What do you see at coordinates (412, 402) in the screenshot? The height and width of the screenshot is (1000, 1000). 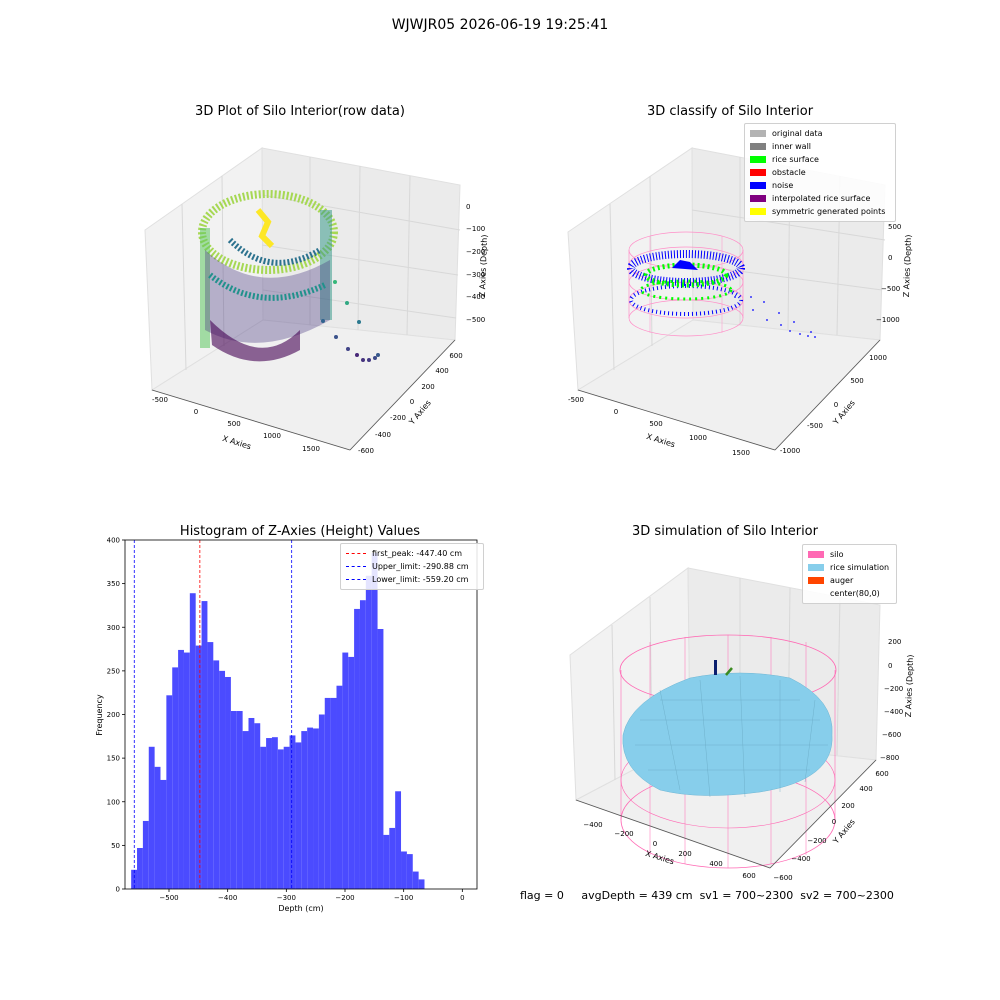 I see `y-tick-label: 0` at bounding box center [412, 402].